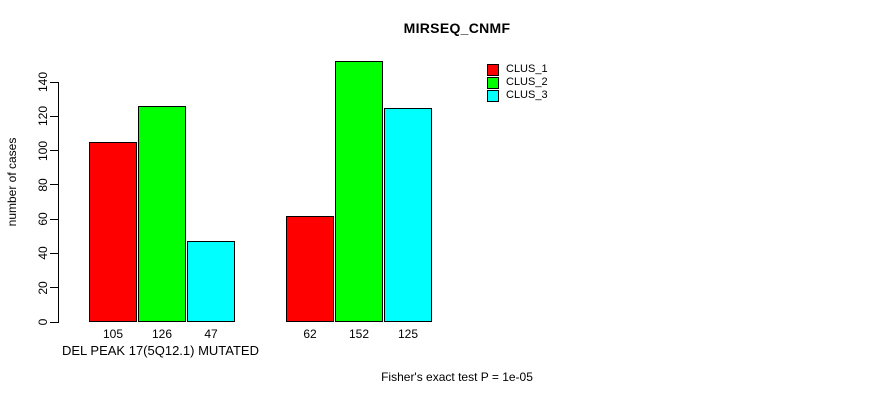 This screenshot has height=400, width=890. Describe the element at coordinates (43, 288) in the screenshot. I see `y-axis-tick-label: 20` at that location.